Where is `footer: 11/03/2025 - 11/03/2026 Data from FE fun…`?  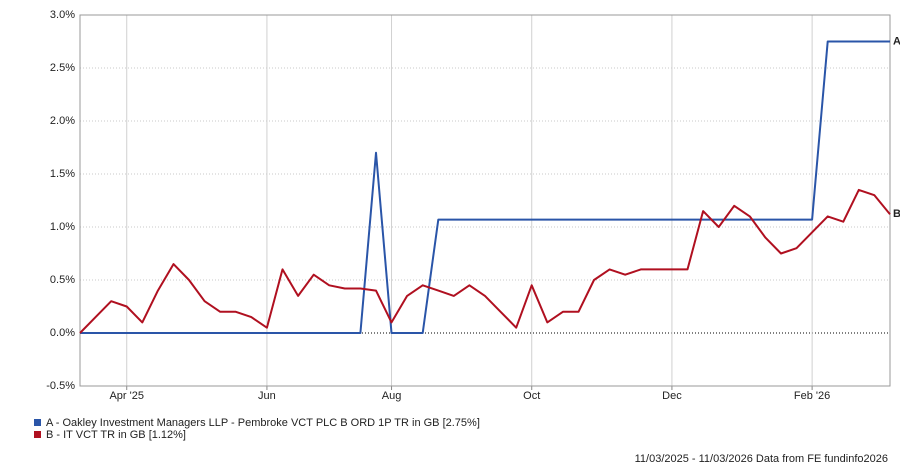 footer: 11/03/2025 - 11/03/2026 Data from FE fun… is located at coordinates (761, 459).